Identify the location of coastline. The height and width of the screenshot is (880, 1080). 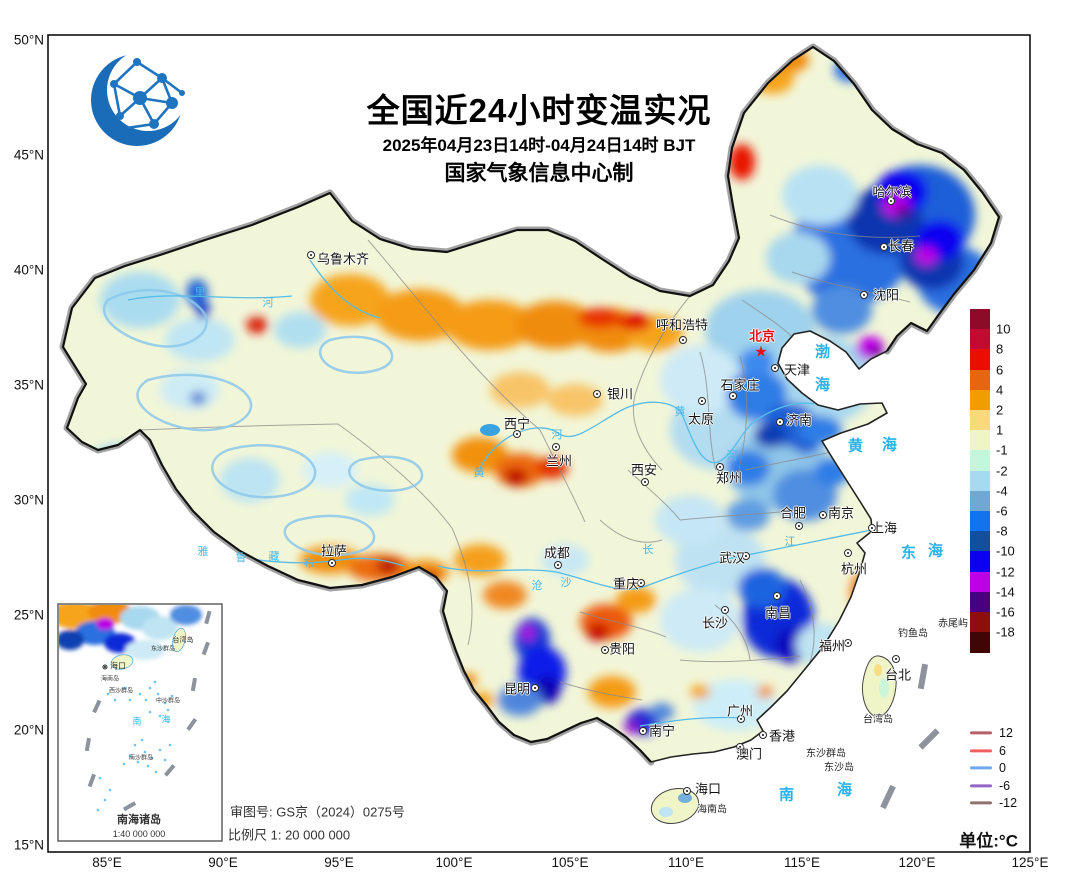
(769, 546).